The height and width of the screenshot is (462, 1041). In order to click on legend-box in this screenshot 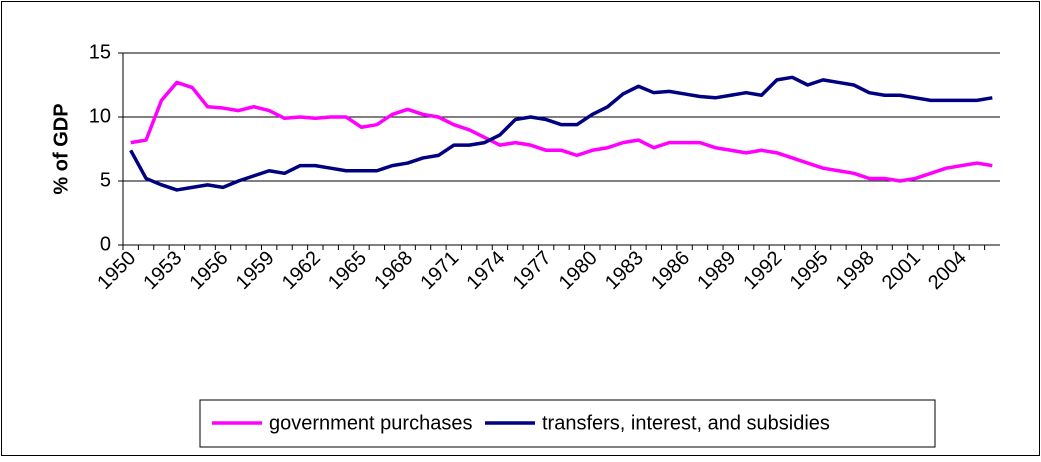, I will do `click(567, 423)`.